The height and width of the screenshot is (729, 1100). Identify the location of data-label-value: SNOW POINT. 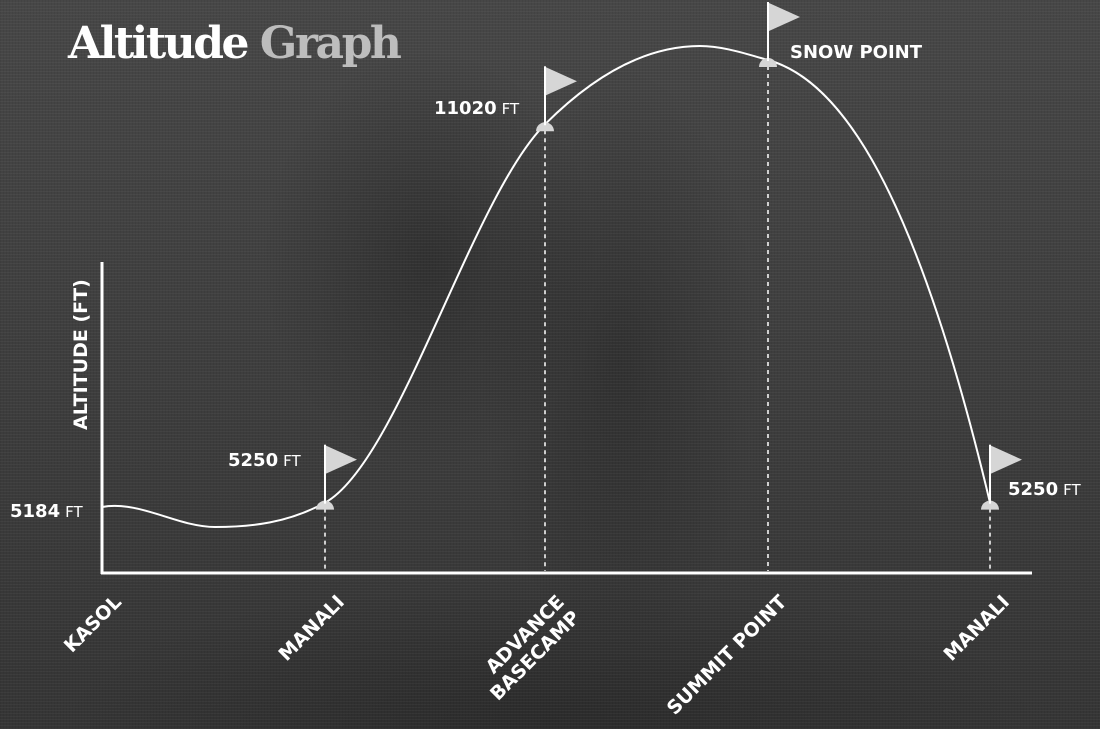
(856, 52).